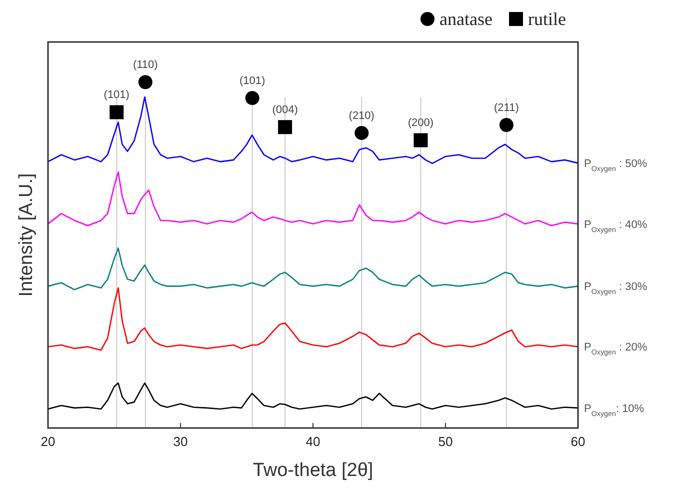 Image resolution: width=673 pixels, height=494 pixels. I want to click on series-label: P$_{Oxygen}$ : 20%, so click(616, 349).